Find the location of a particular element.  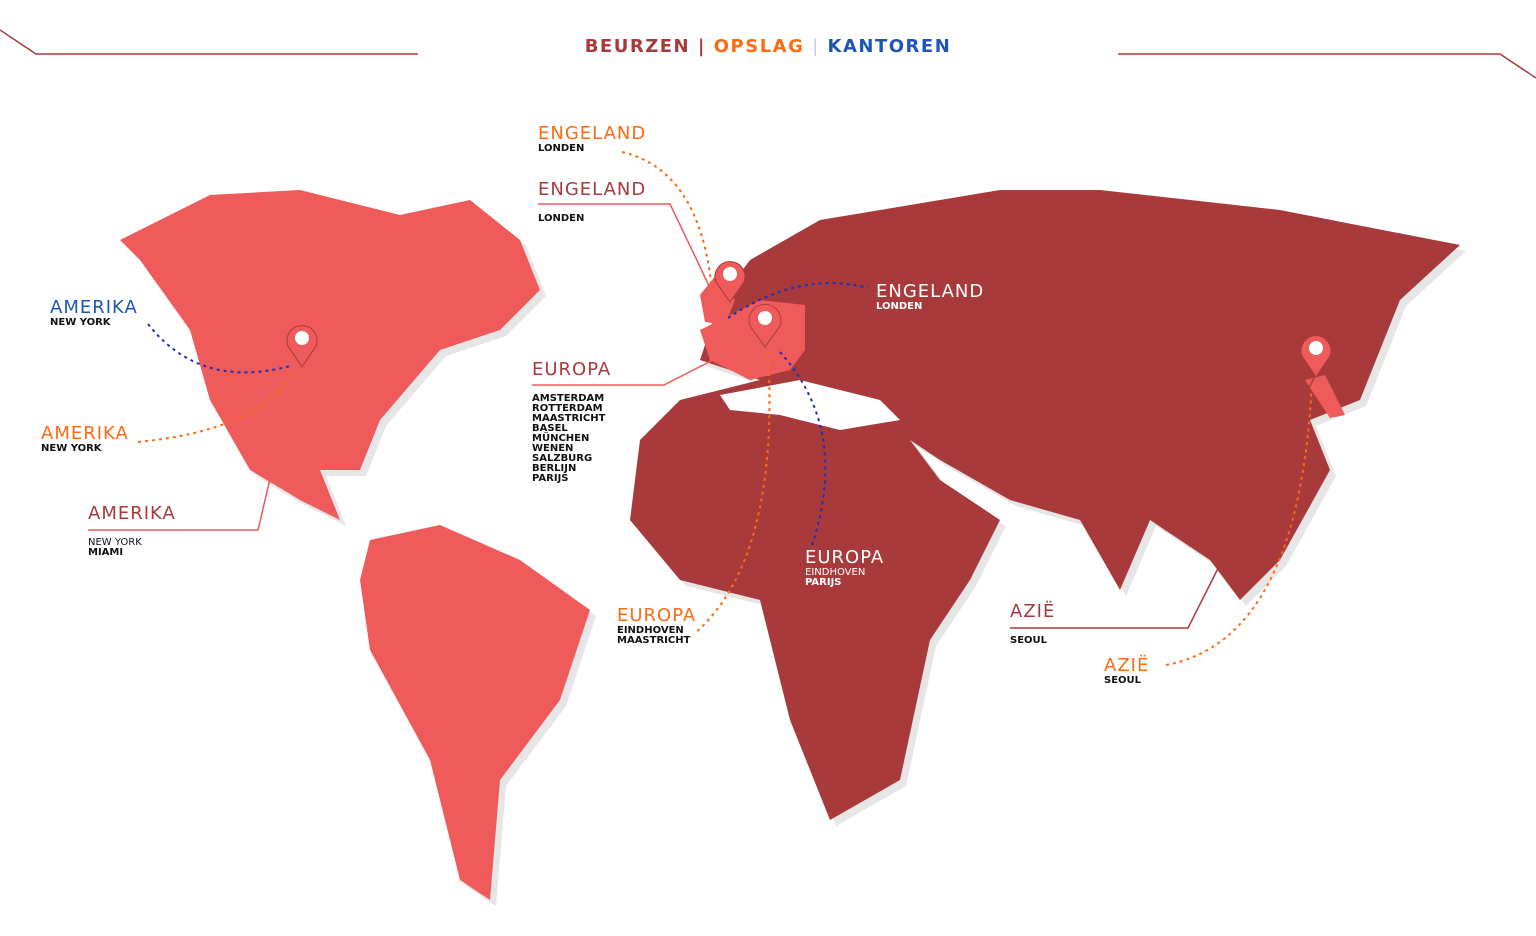

header-line-left is located at coordinates (209, 42).